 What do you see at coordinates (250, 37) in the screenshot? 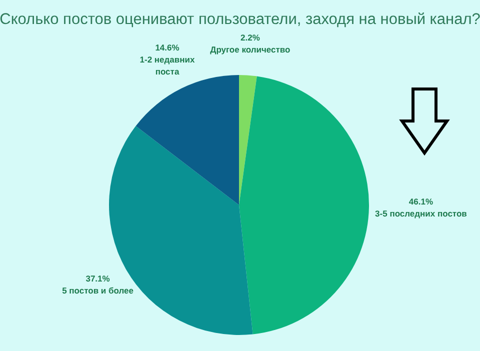
I see `data-label: 2.2%` at bounding box center [250, 37].